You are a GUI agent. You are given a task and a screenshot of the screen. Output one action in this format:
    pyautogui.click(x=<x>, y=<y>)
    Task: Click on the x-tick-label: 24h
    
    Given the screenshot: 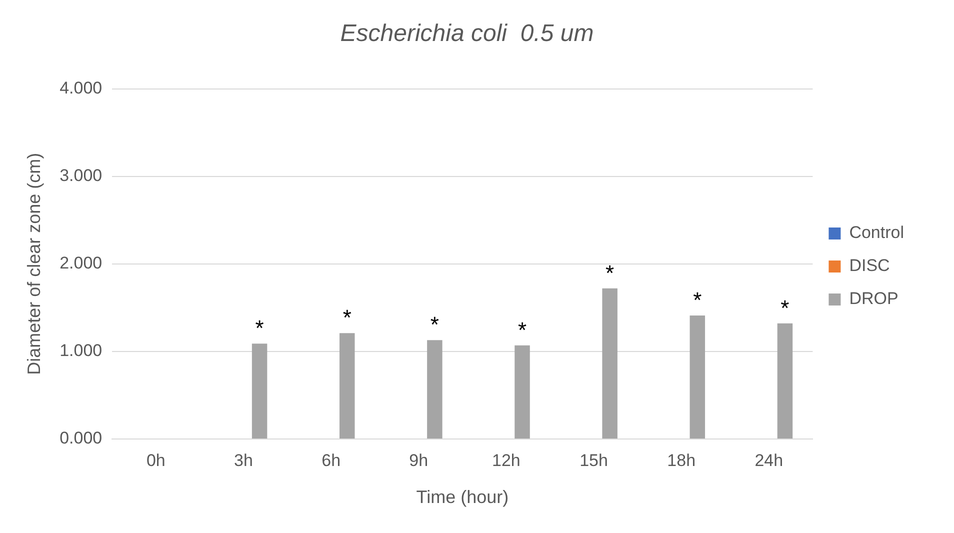 What is the action you would take?
    pyautogui.click(x=769, y=460)
    